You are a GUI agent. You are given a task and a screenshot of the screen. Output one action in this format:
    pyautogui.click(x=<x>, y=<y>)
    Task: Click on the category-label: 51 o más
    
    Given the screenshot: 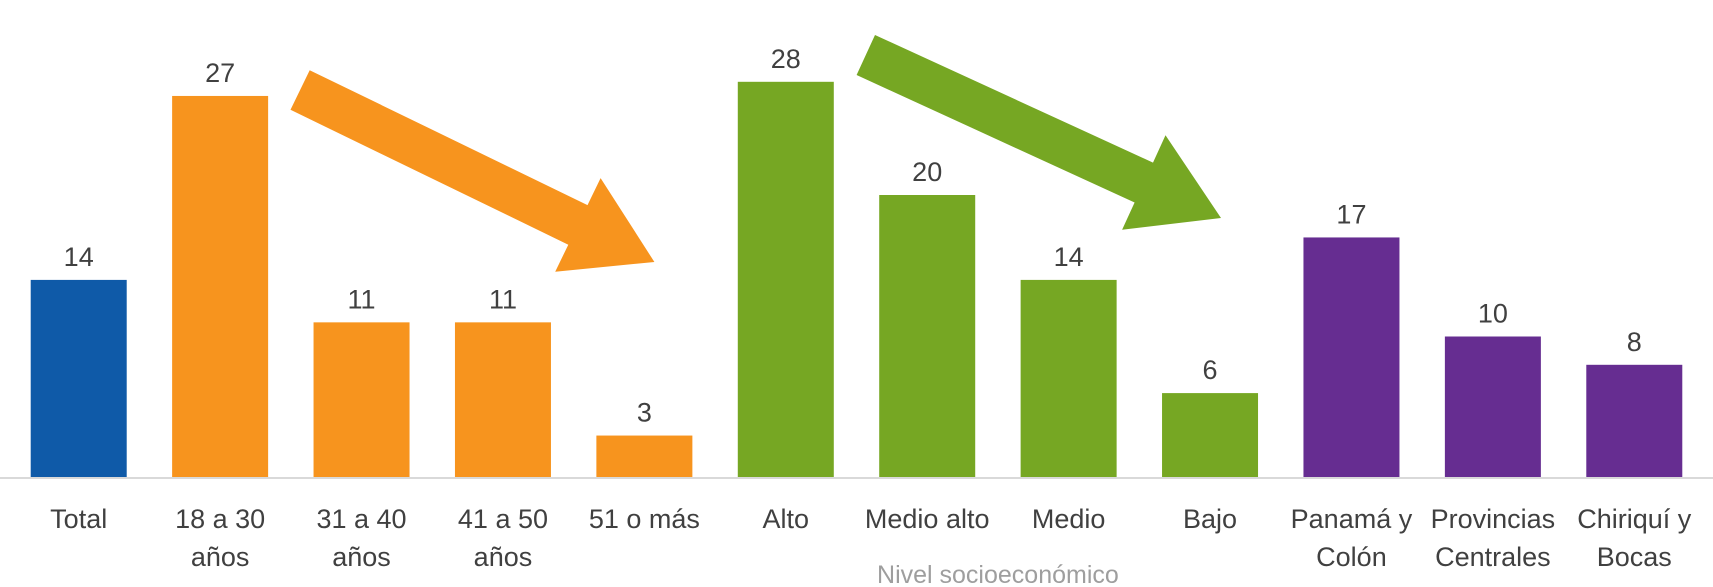 What is the action you would take?
    pyautogui.click(x=644, y=519)
    